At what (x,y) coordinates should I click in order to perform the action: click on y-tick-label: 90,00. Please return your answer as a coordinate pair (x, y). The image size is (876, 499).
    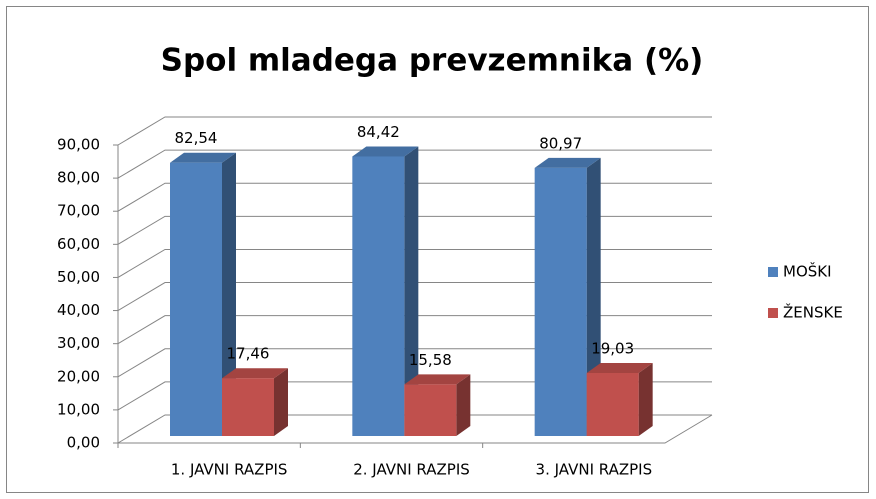
    Looking at the image, I should click on (78, 145).